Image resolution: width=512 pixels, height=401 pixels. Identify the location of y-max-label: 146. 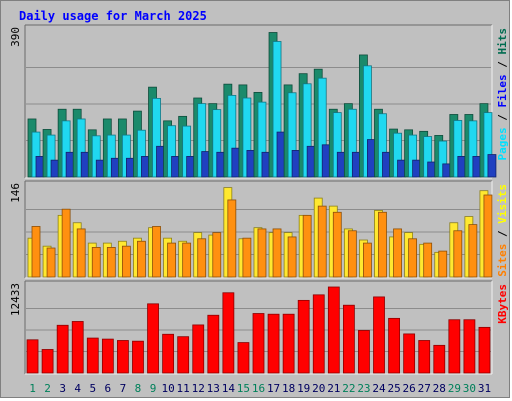
(15, 193).